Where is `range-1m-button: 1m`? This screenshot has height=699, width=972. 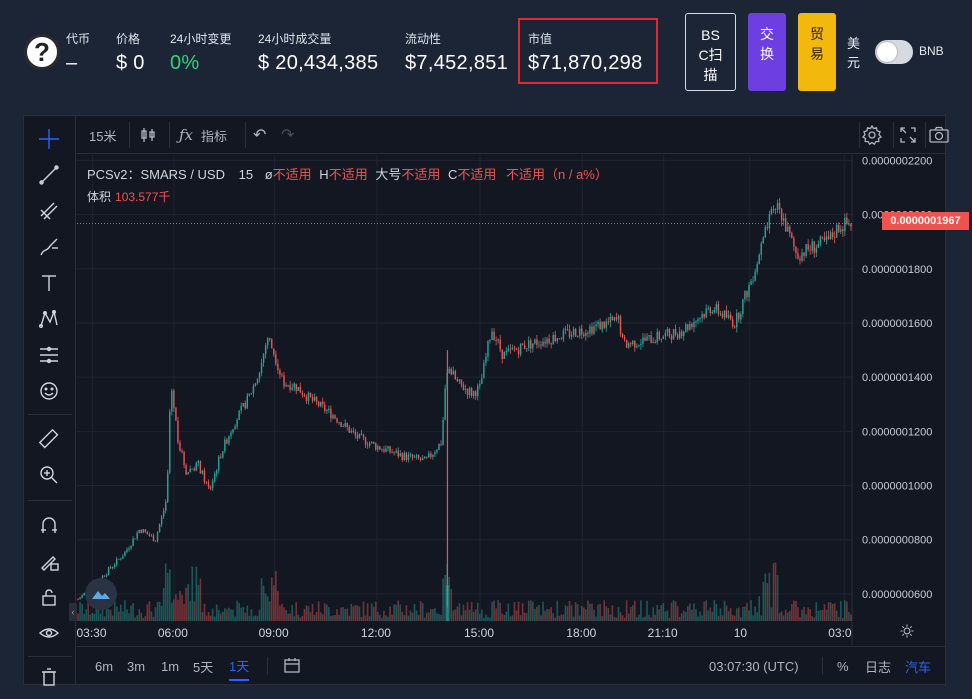 range-1m-button: 1m is located at coordinates (170, 666).